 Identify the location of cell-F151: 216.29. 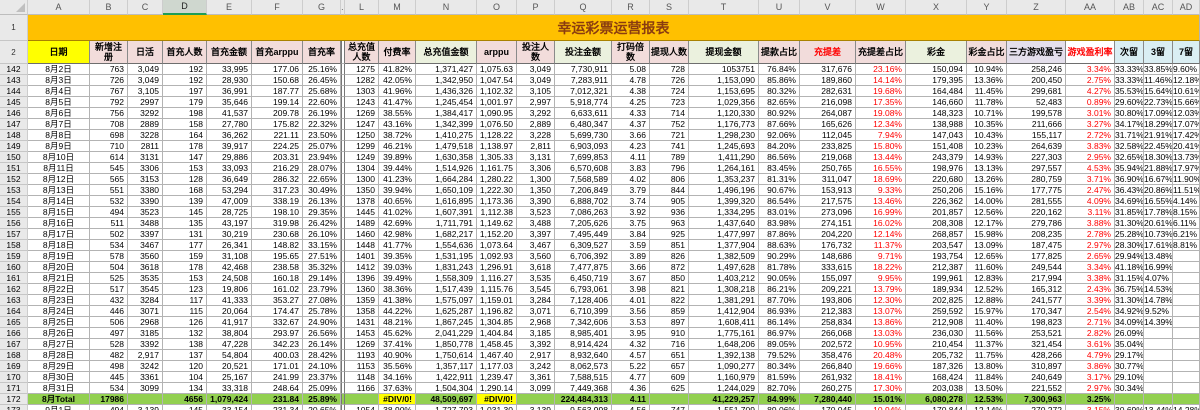
(277, 168).